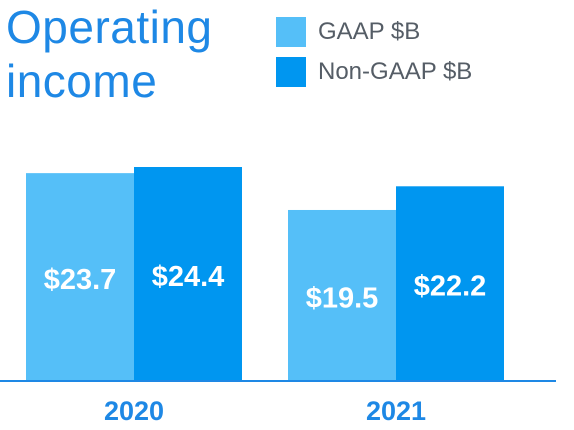 This screenshot has width=574, height=430. I want to click on legend-label-gaap: GAAP $B, so click(369, 31).